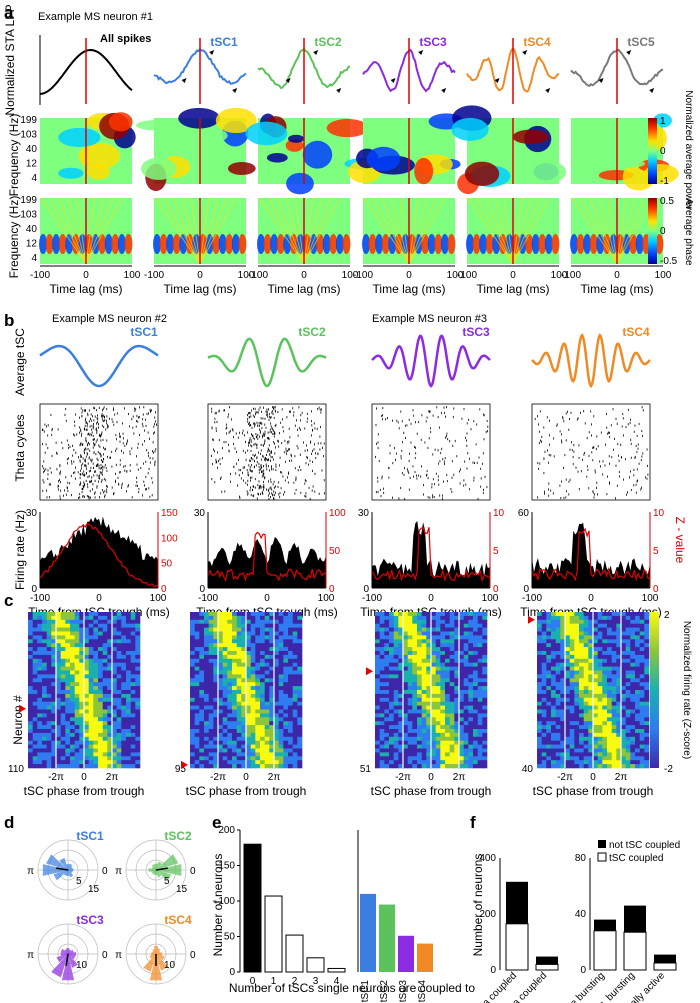 Image resolution: width=700 pixels, height=1003 pixels. Describe the element at coordinates (438, 244) in the screenshot. I see `phase-heatmap-blob` at that location.